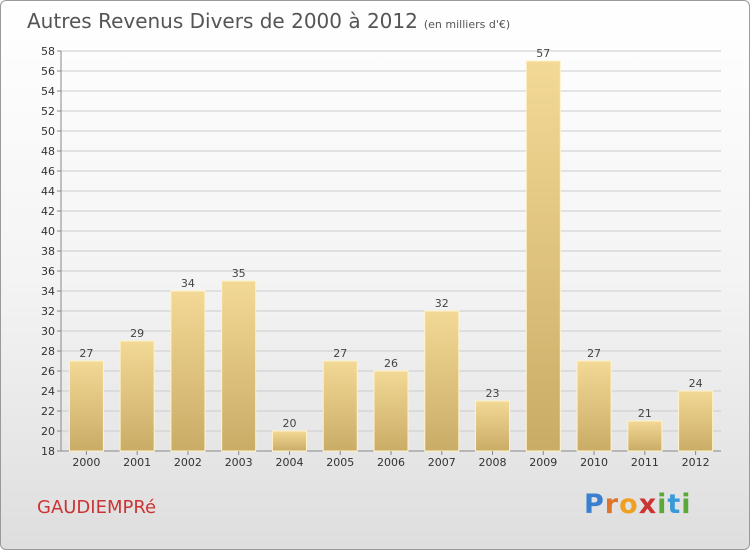 The height and width of the screenshot is (550, 750). I want to click on bar-2011, so click(645, 436).